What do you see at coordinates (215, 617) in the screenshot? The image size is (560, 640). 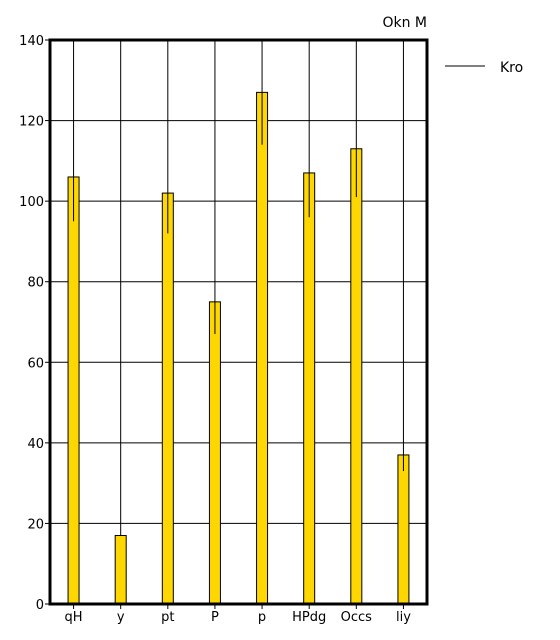 I see `x-tick-label: P` at bounding box center [215, 617].